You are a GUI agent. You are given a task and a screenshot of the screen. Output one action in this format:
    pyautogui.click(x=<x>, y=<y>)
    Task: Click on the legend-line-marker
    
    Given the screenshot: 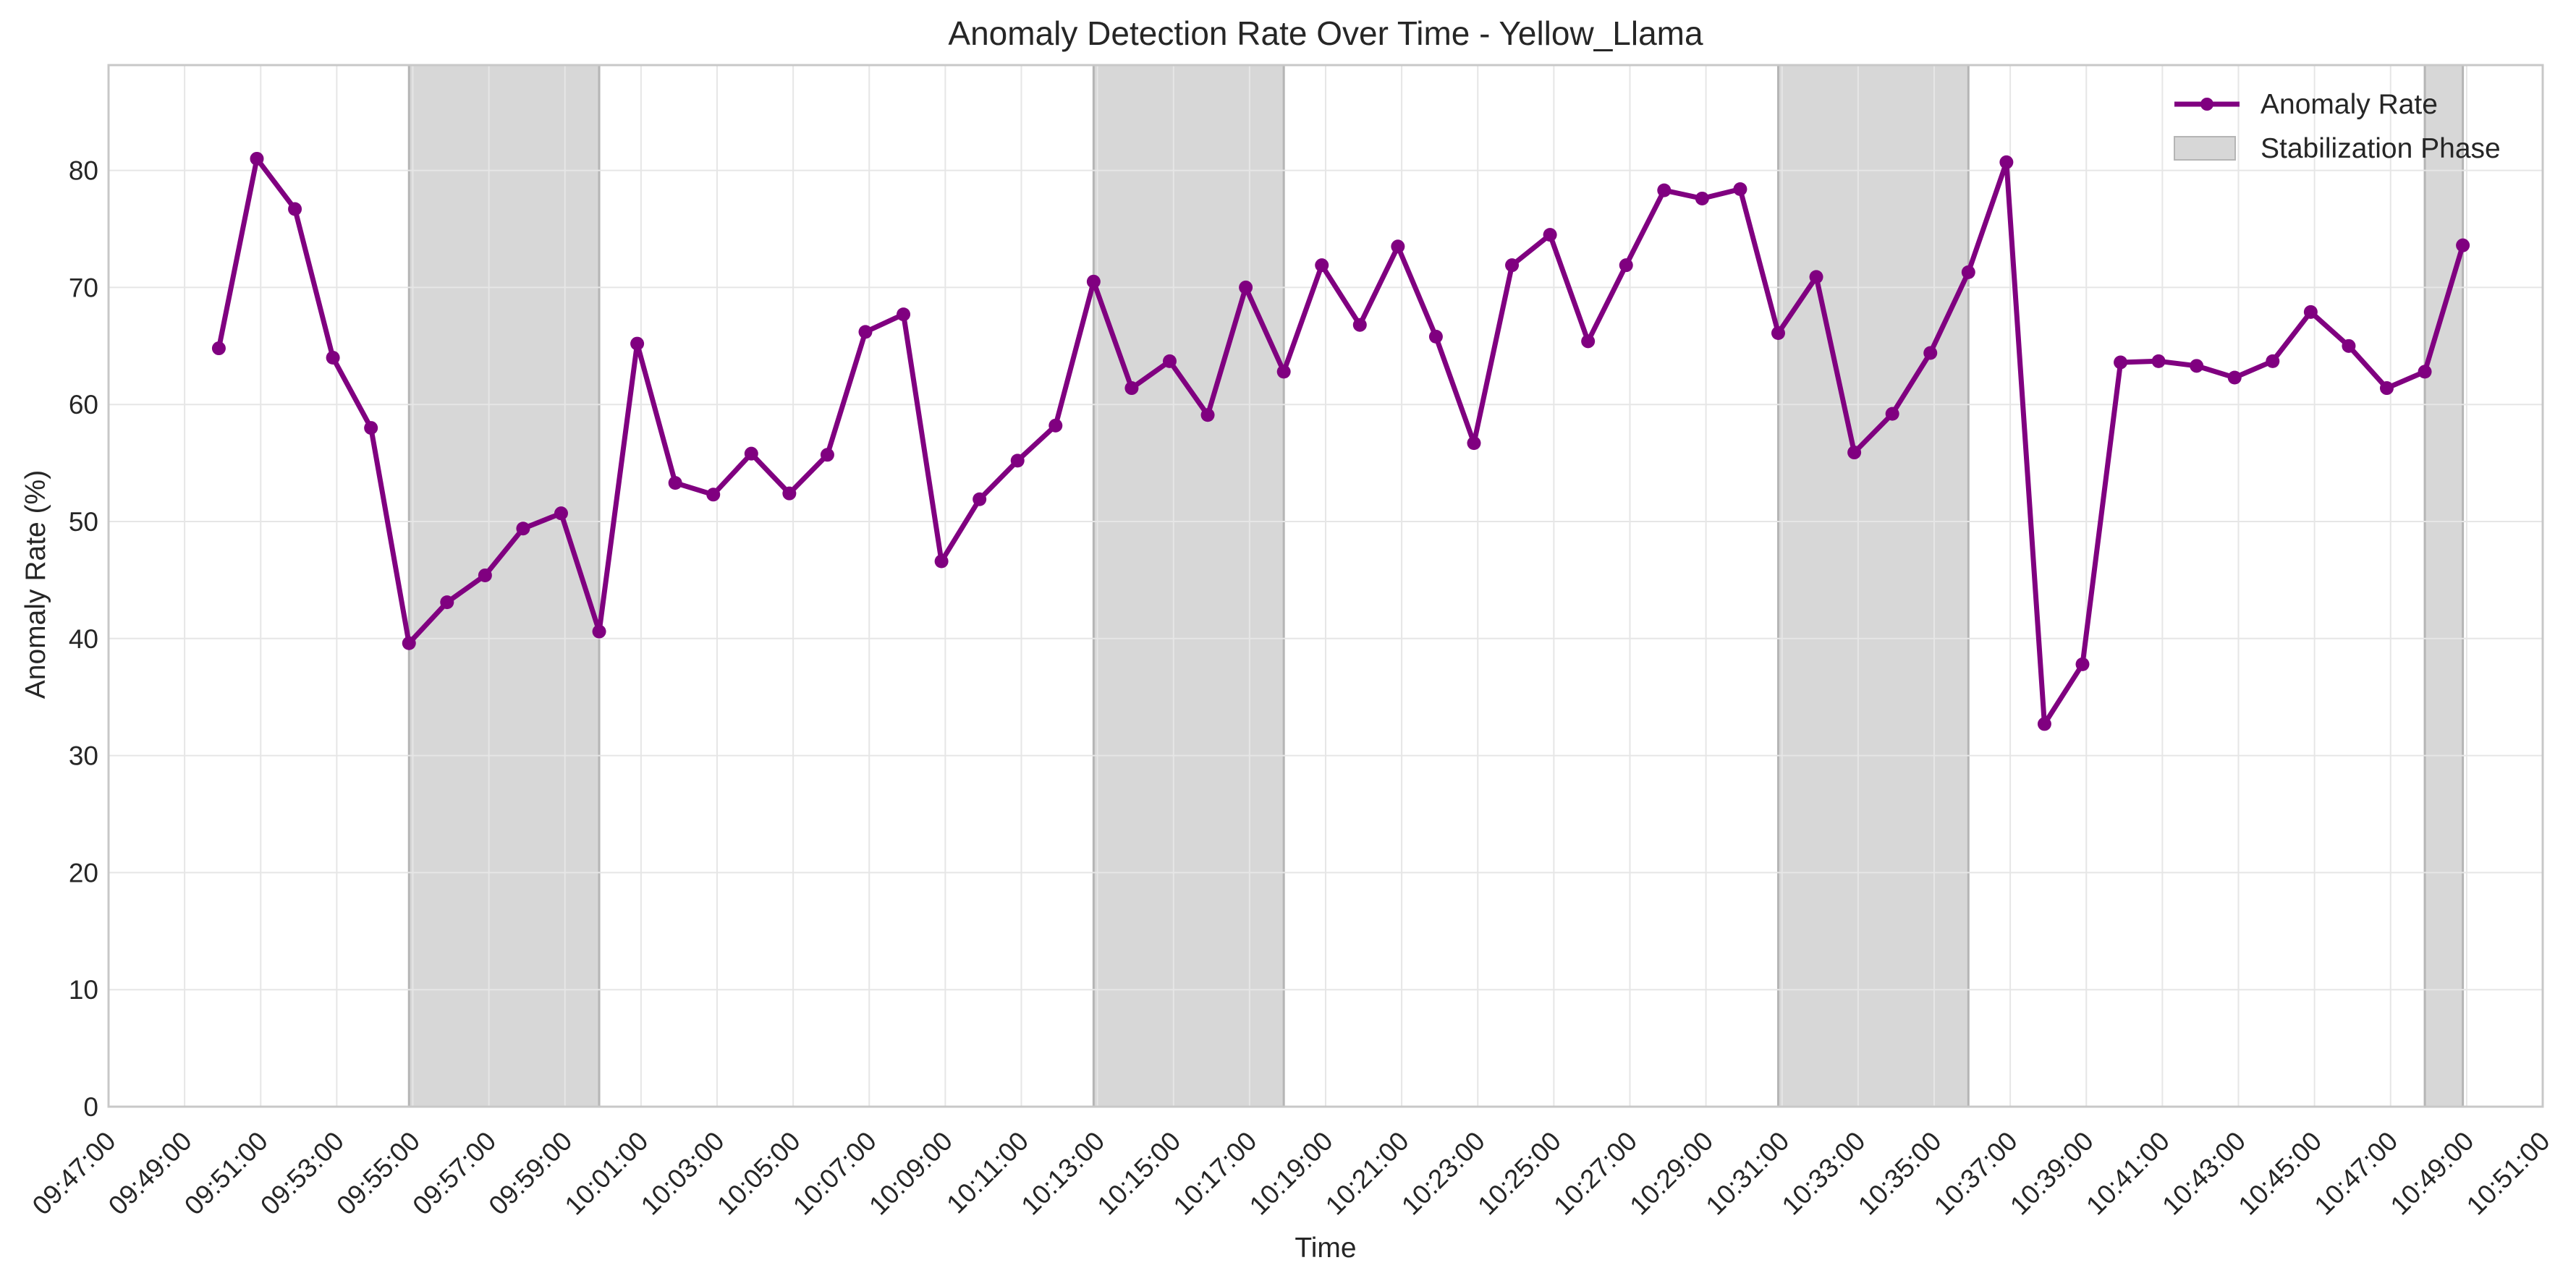 What is the action you would take?
    pyautogui.click(x=2206, y=105)
    